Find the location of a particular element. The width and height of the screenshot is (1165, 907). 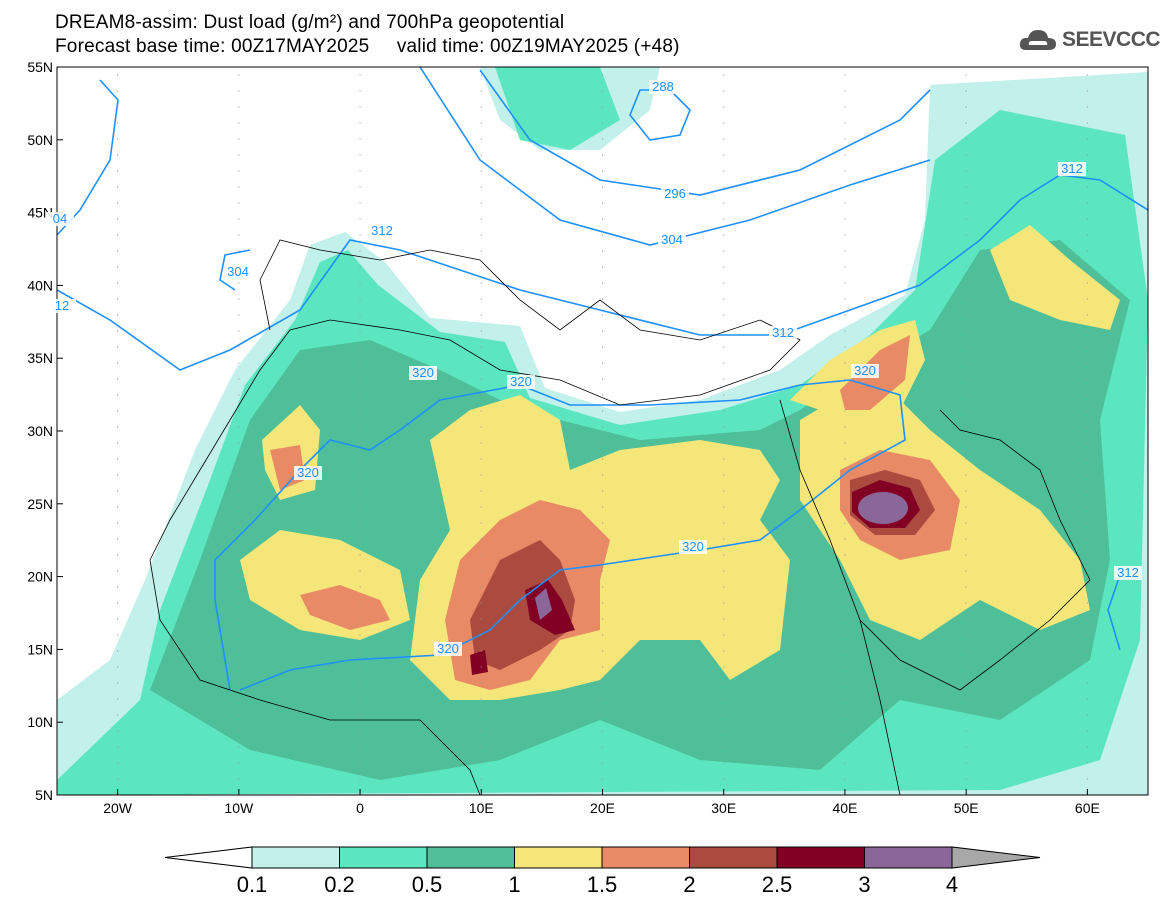

contour-label: 04 is located at coordinates (60, 218).